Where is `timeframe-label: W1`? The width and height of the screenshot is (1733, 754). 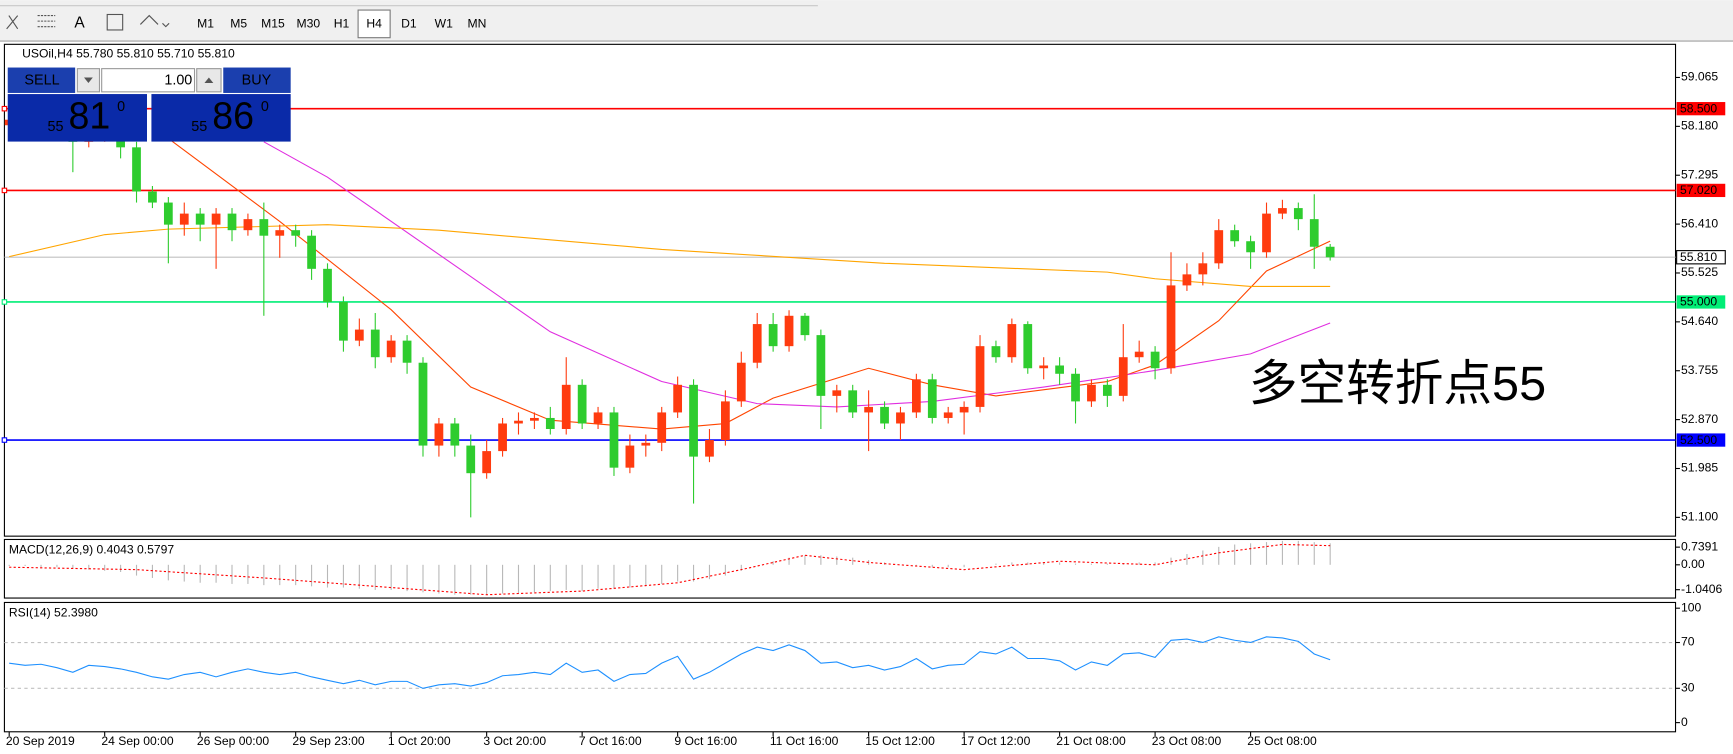
timeframe-label: W1 is located at coordinates (444, 24).